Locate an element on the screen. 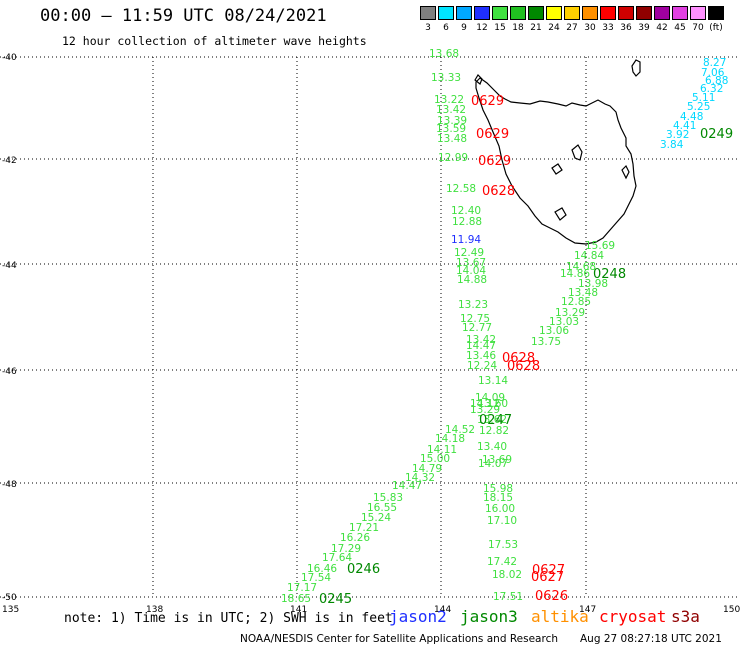 The image size is (740, 650). wave-value: 16.26 is located at coordinates (355, 538).